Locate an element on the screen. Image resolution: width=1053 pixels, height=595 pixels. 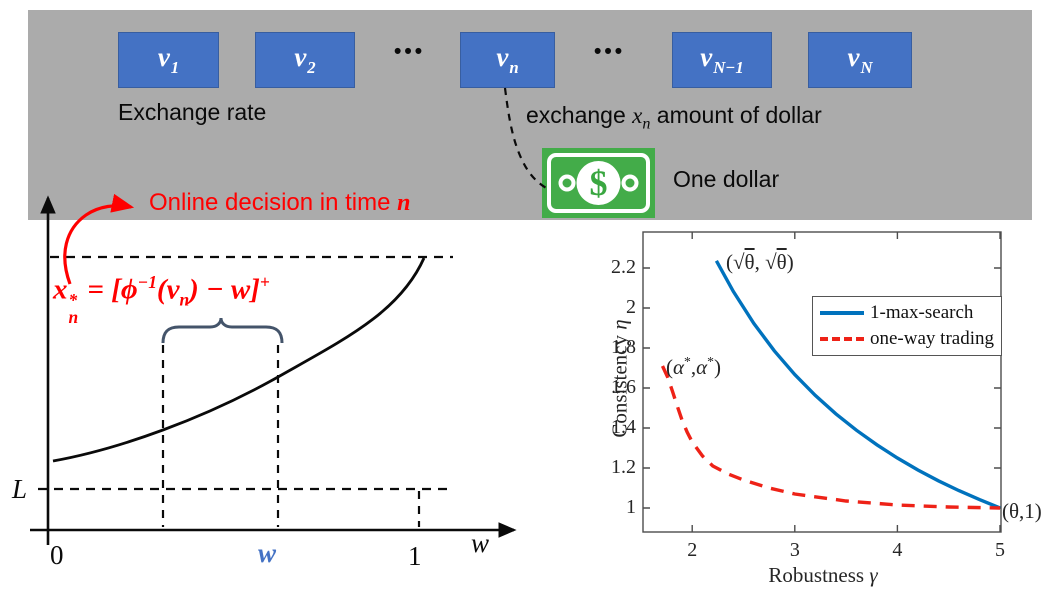
y-tick-label: 1.6 is located at coordinates (623, 387).